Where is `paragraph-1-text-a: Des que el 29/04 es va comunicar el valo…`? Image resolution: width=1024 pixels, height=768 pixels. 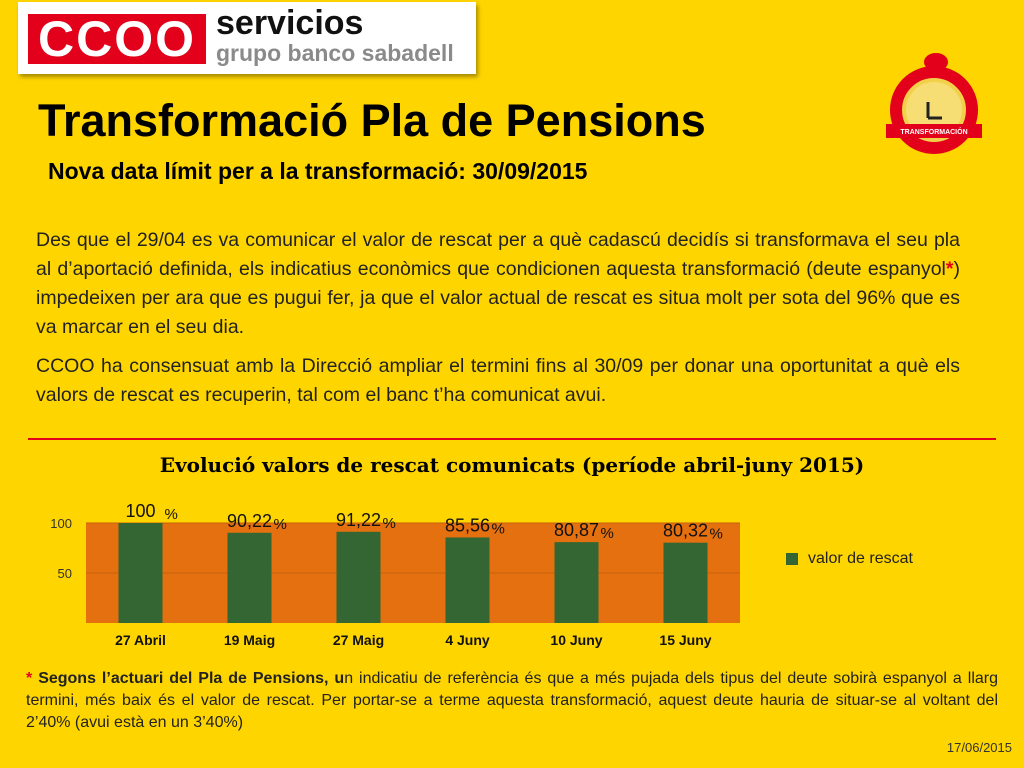
paragraph-1-text-a: Des que el 29/04 es va comunicar el valo… is located at coordinates (498, 254).